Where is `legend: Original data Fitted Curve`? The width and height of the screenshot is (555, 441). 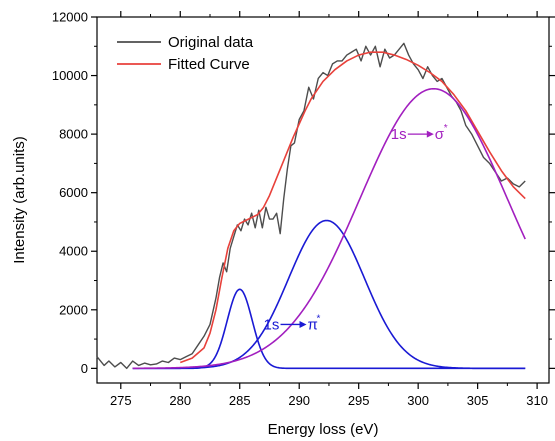 legend: Original data Fitted Curve is located at coordinates (185, 53).